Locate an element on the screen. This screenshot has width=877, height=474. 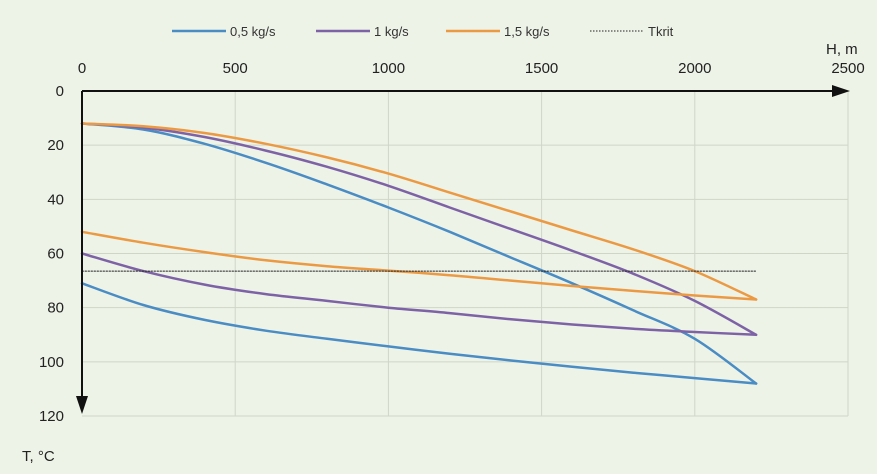
y-tick-label: 120 is located at coordinates (51, 416).